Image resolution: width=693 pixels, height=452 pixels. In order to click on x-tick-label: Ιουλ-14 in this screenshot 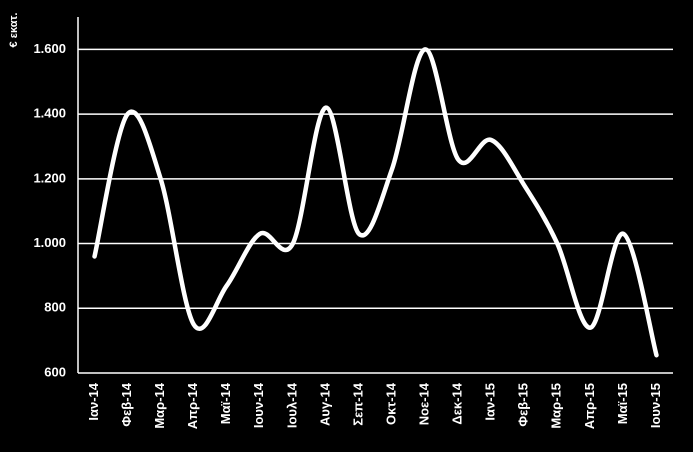, I will do `click(291, 405)`.